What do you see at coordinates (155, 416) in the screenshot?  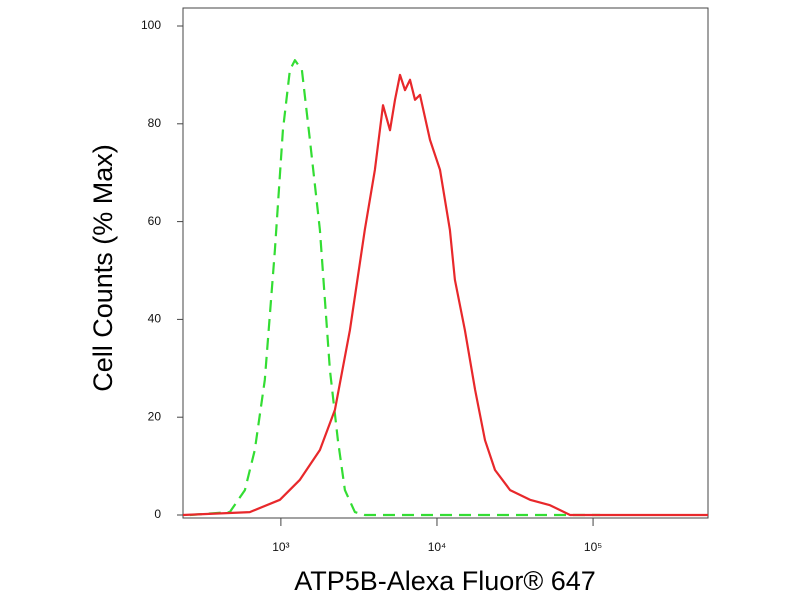 I see `y-tick-label: 20` at bounding box center [155, 416].